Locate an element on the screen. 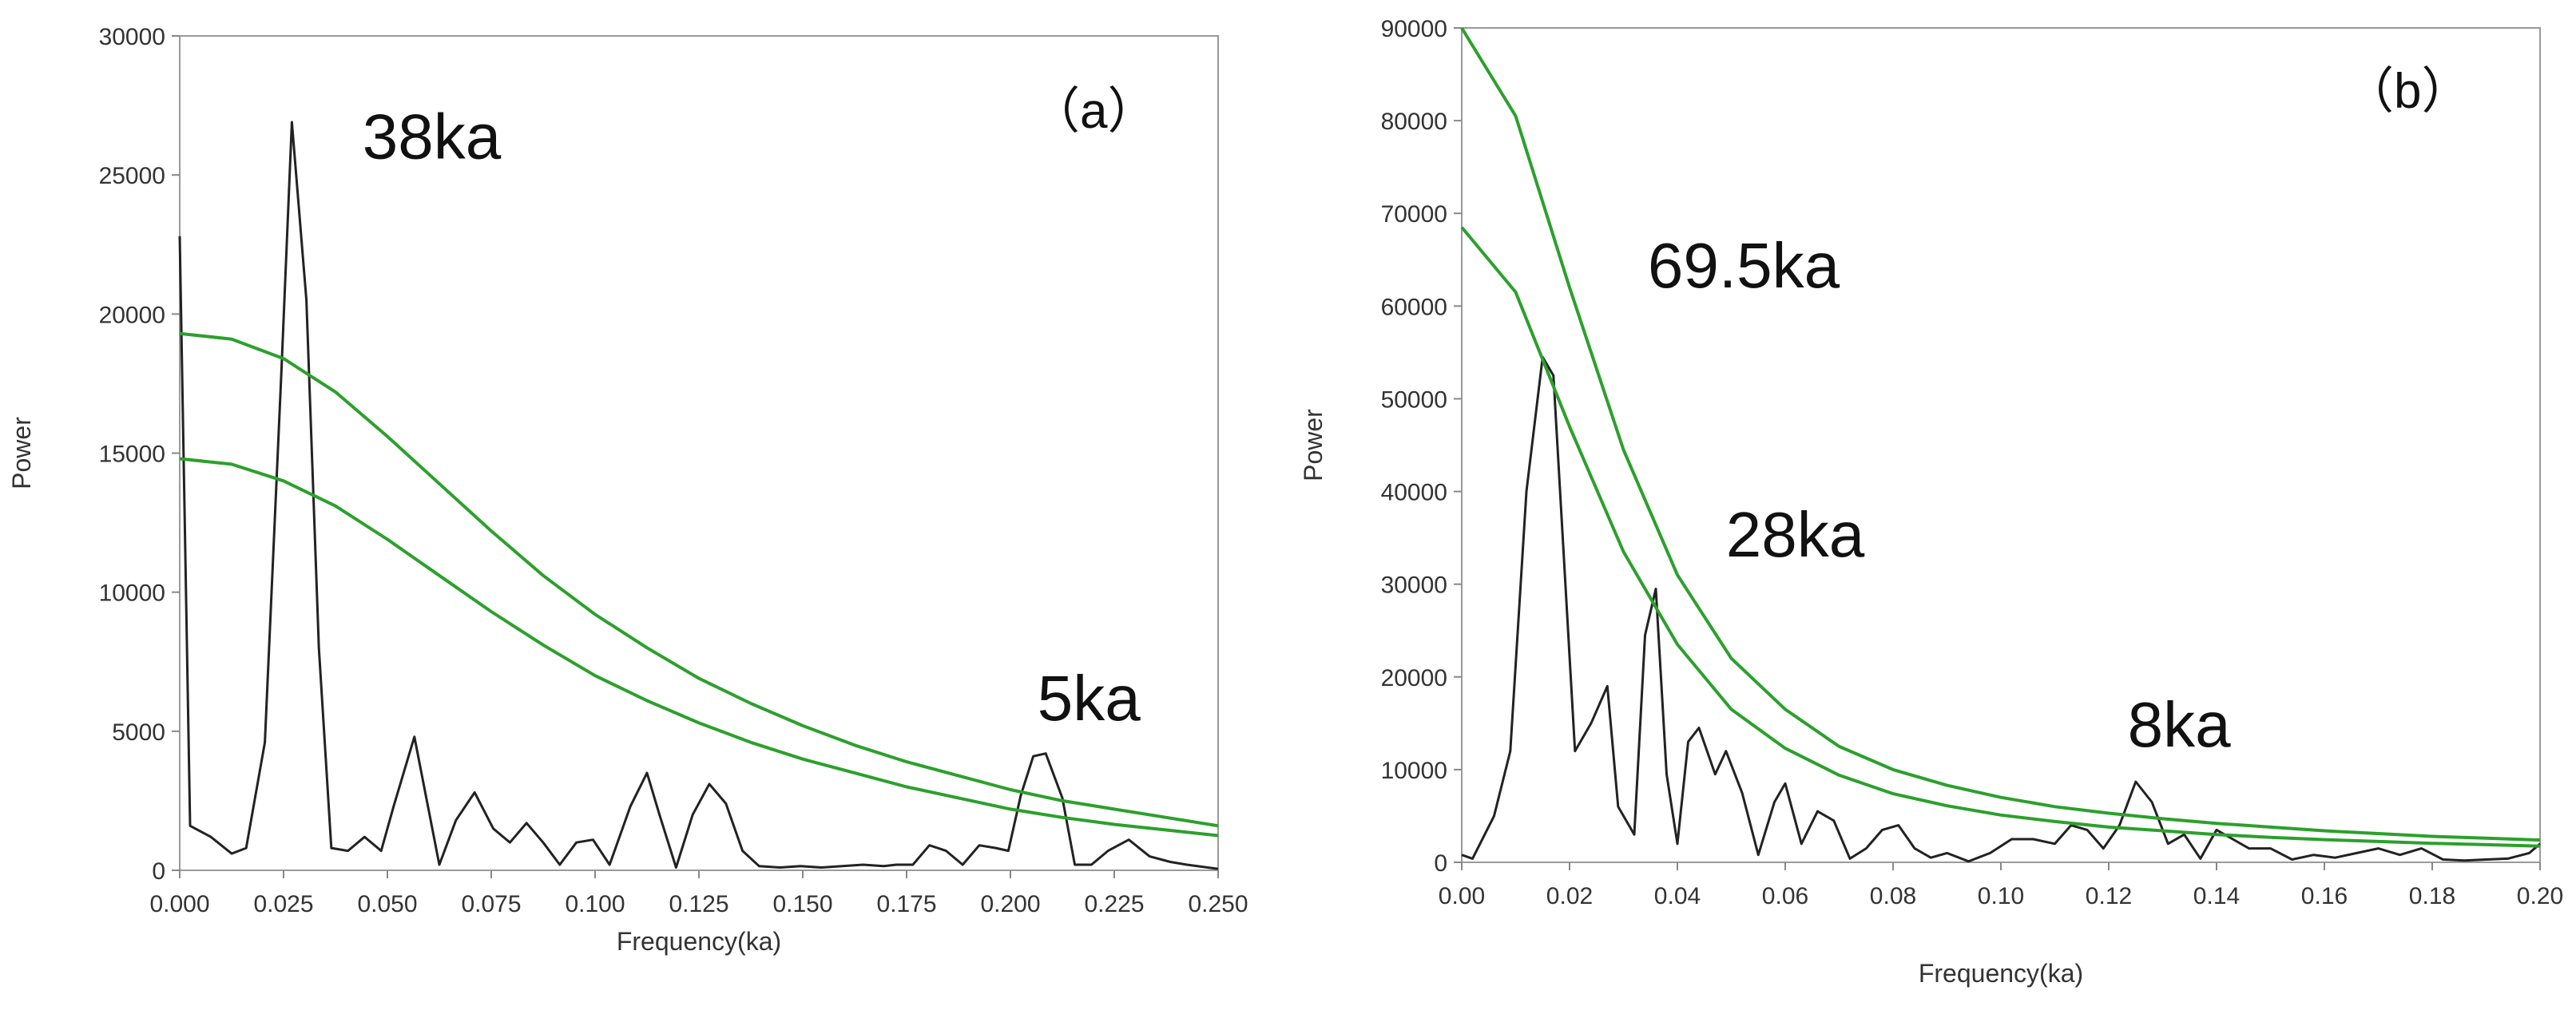 This screenshot has height=1022, width=2576. x-tick-label: 0.175 is located at coordinates (906, 904).